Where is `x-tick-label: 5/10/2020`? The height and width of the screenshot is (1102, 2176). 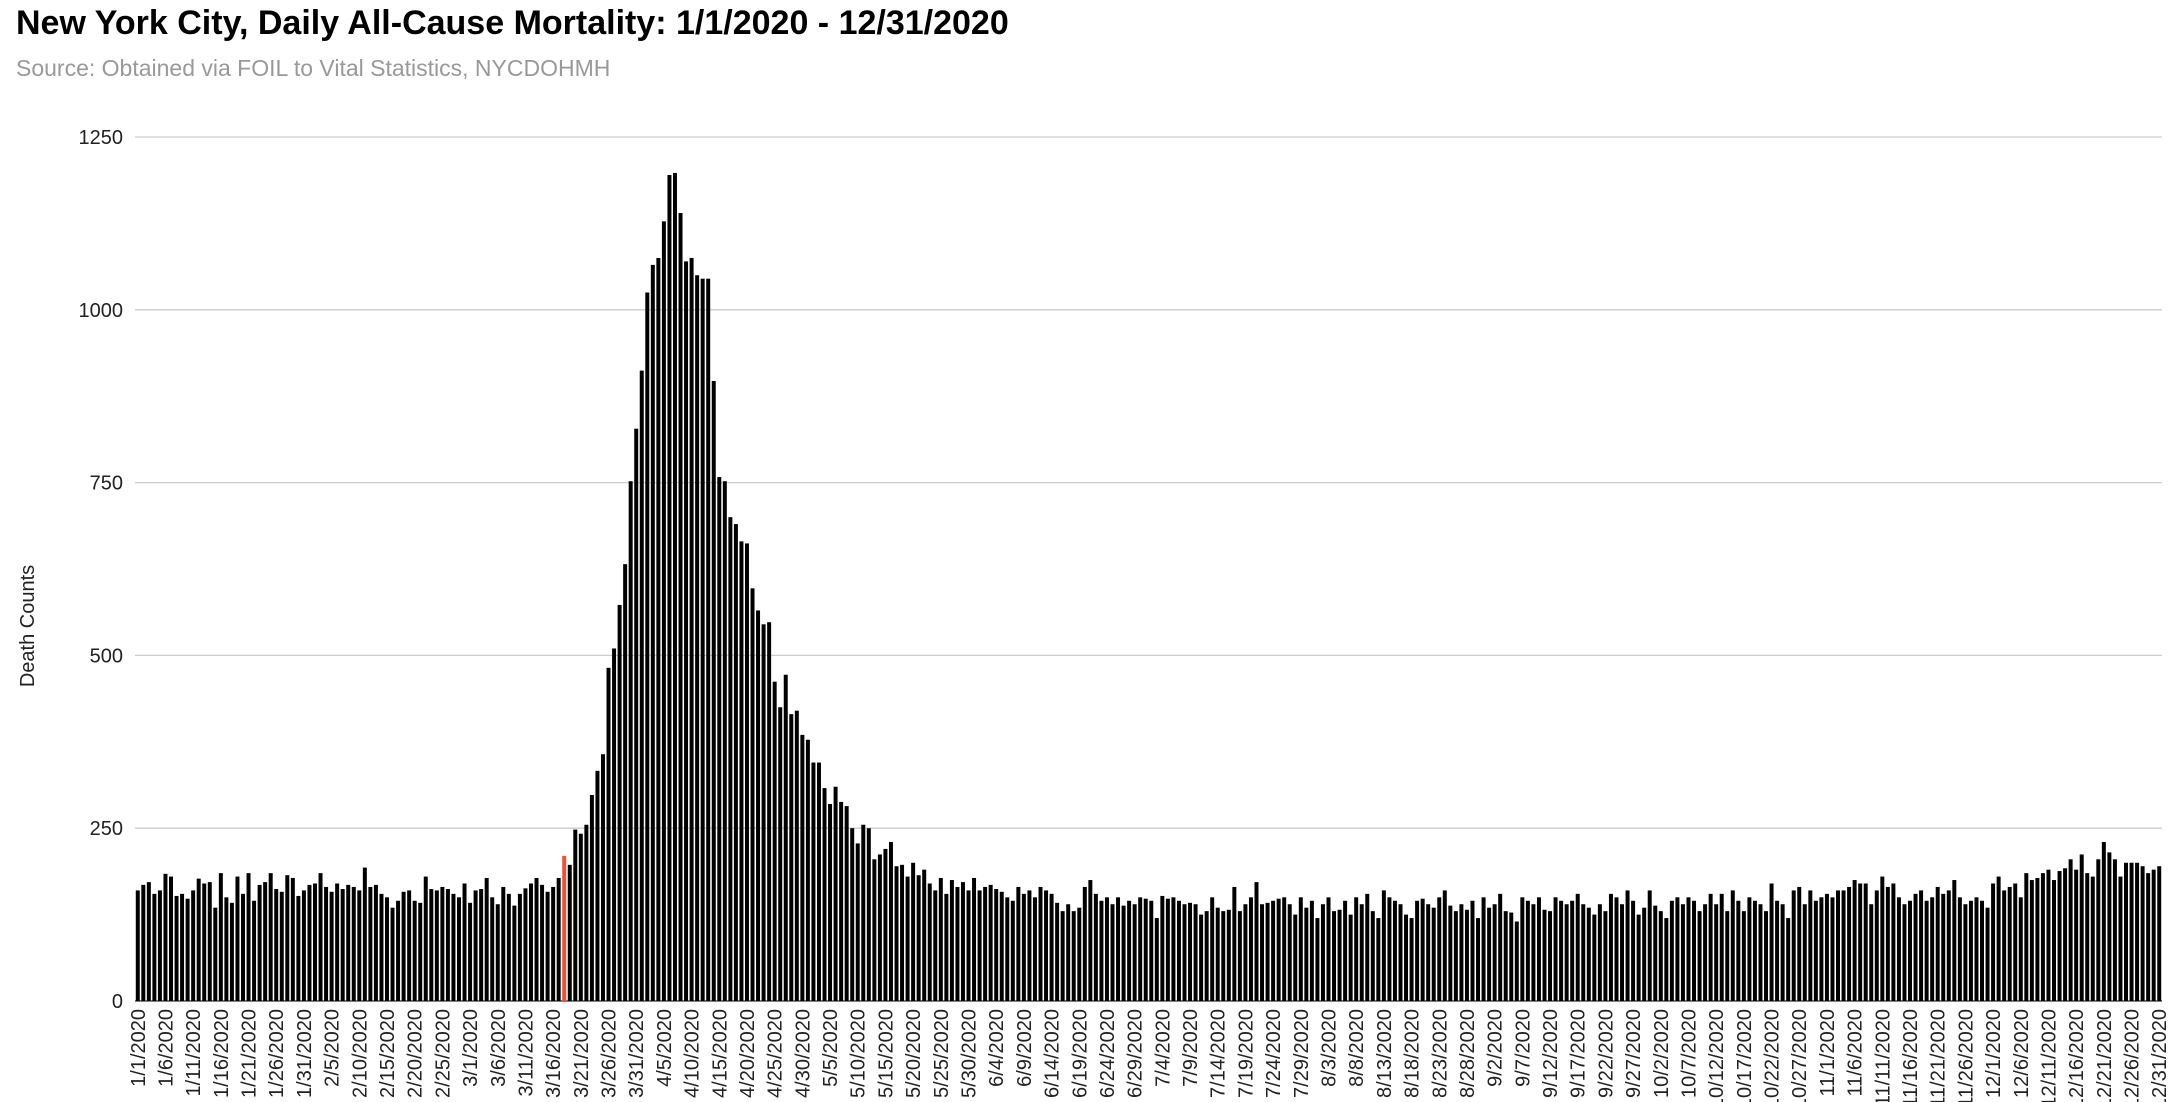
x-tick-label: 5/10/2020 is located at coordinates (859, 1053).